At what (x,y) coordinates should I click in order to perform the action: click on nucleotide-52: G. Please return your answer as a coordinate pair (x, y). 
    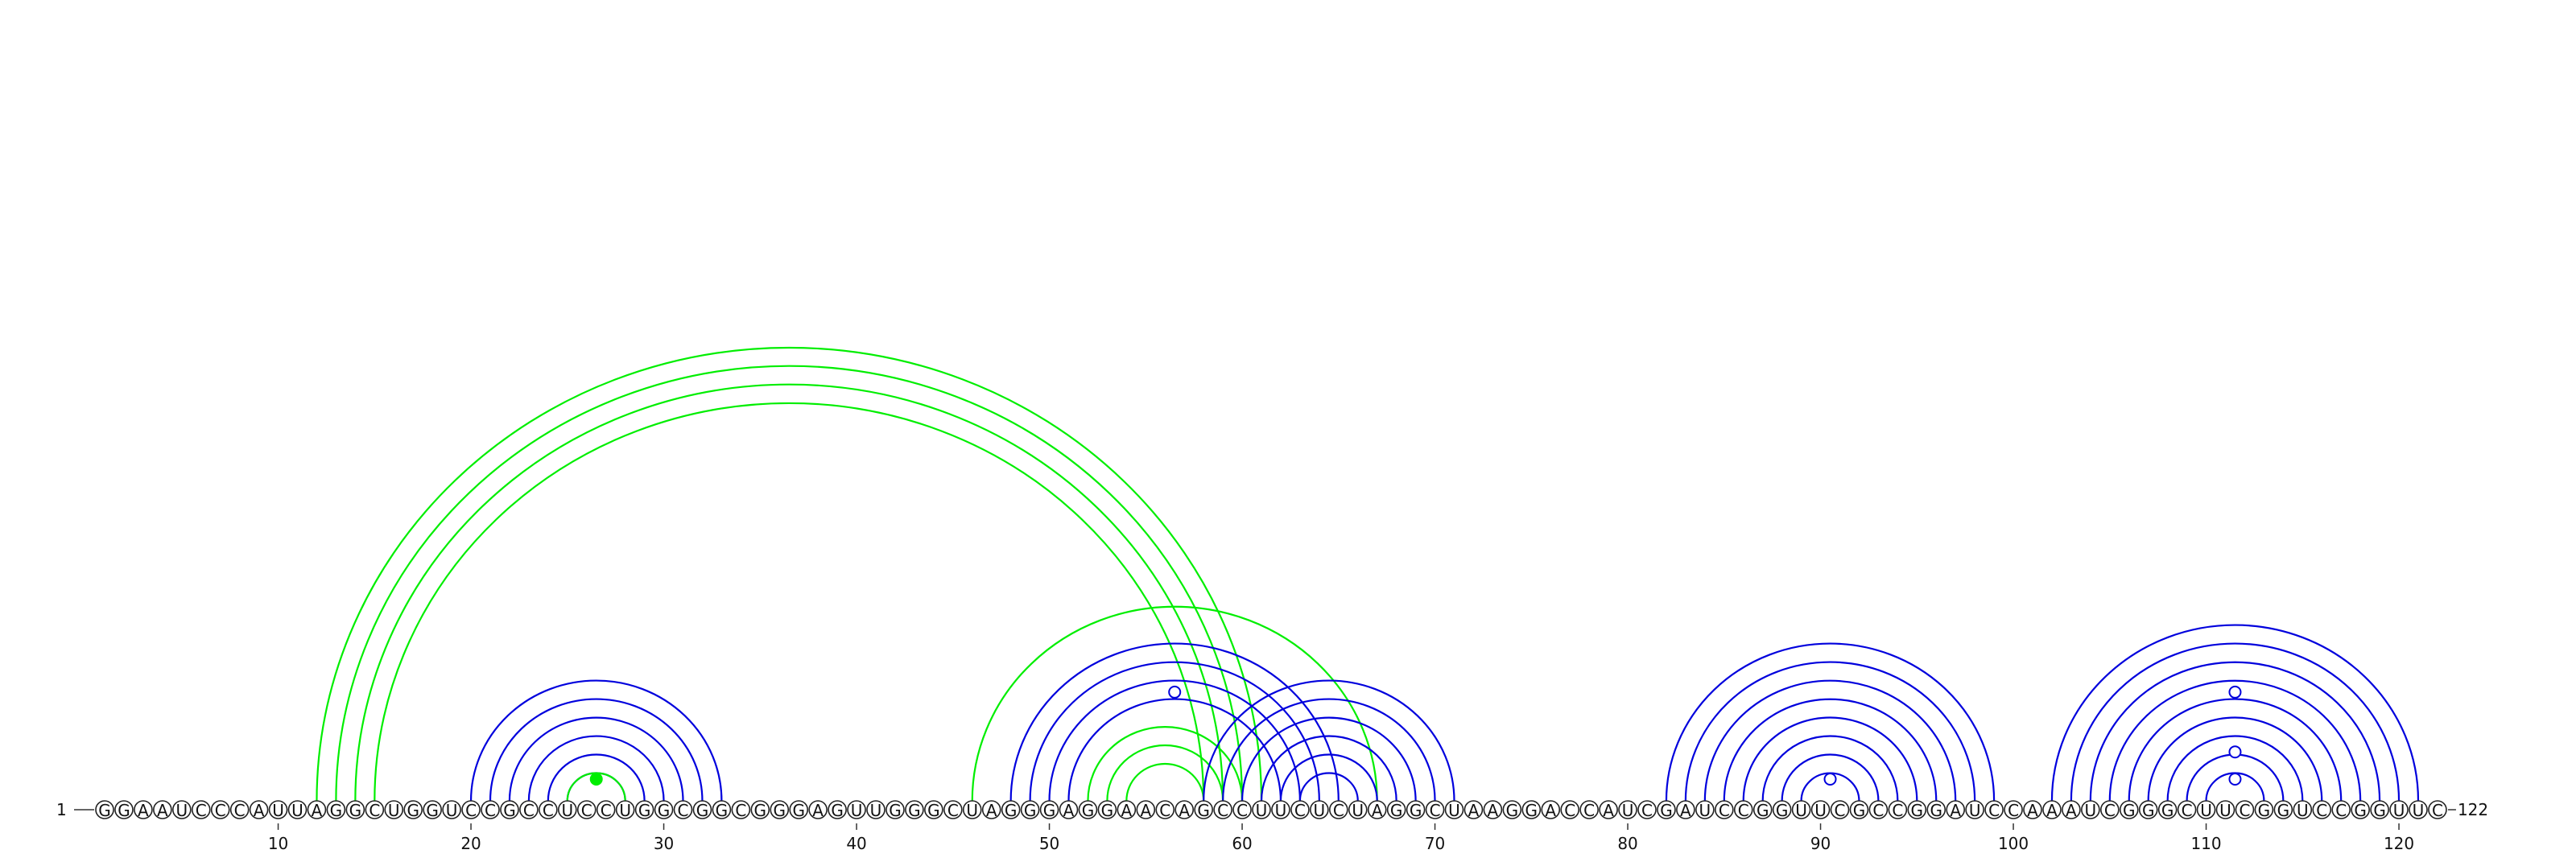
    Looking at the image, I should click on (1087, 811).